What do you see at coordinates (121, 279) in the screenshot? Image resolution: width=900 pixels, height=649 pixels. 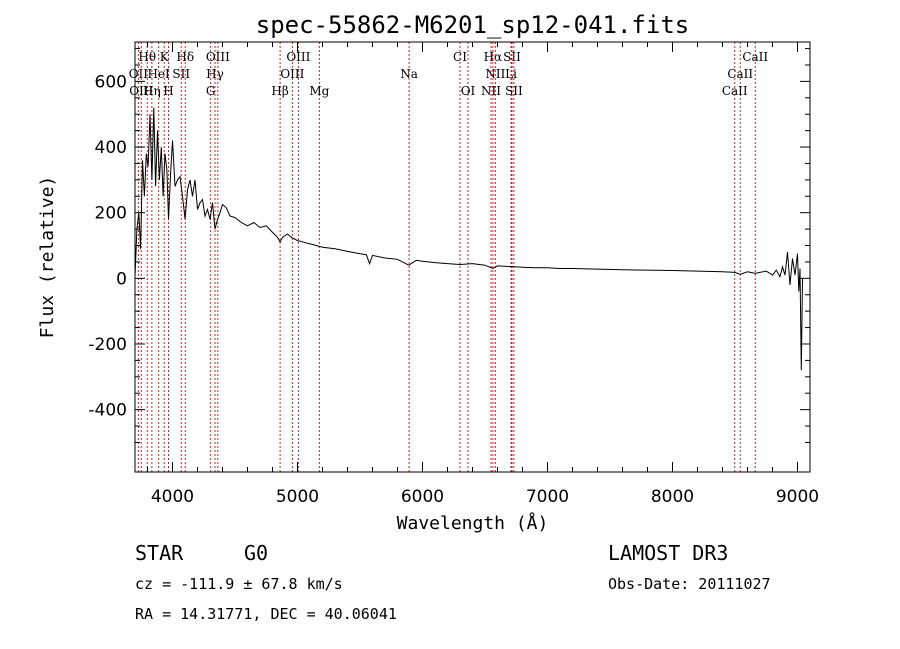 I see `y-tick-label: 0` at bounding box center [121, 279].